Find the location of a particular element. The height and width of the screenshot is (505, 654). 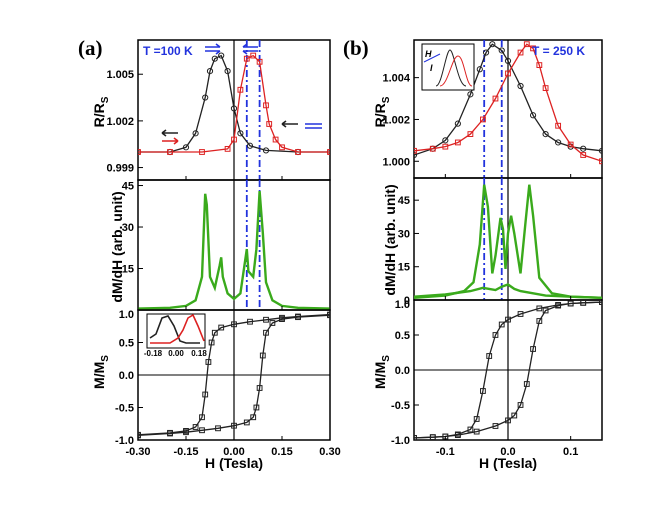

panel-b-R-subplot: 1.000 1.002 1.004 R/RS T = 250 K HI is located at coordinates (487, 109).